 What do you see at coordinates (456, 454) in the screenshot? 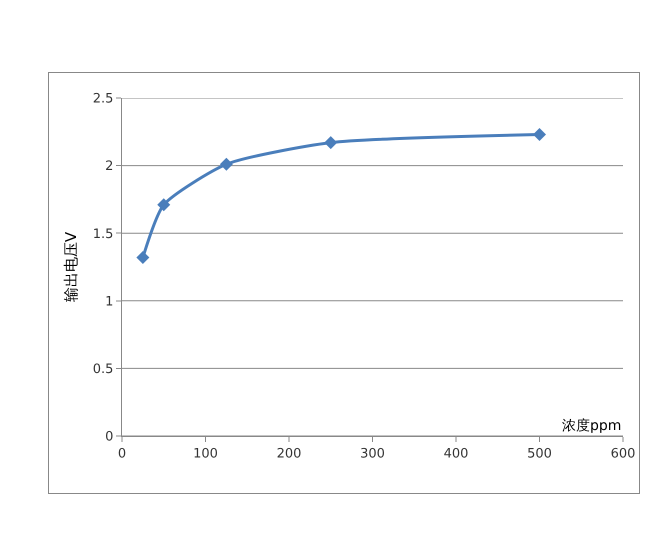
I see `x-tick-label: 400` at bounding box center [456, 454].